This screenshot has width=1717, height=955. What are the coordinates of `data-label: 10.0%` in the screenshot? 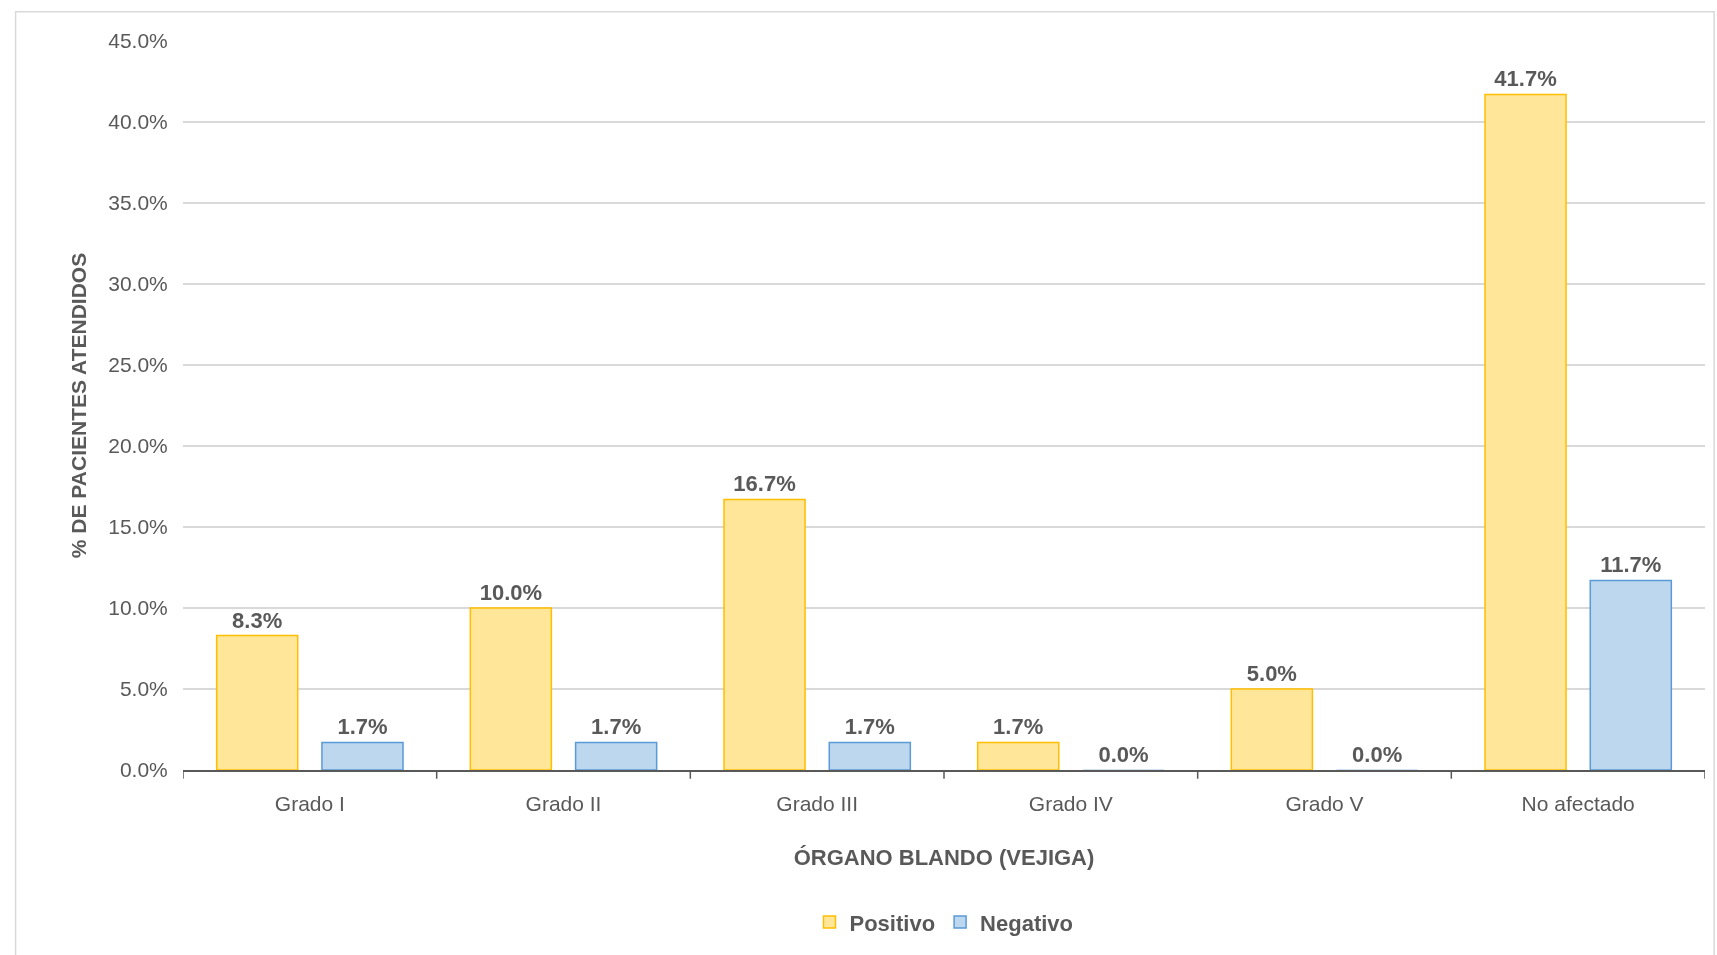 It's located at (511, 592).